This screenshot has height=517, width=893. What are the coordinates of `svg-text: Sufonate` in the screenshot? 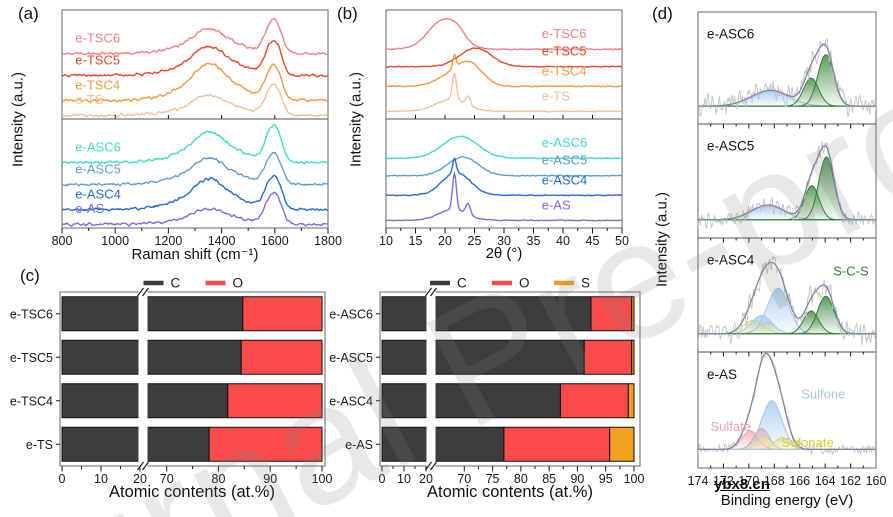 It's located at (808, 442).